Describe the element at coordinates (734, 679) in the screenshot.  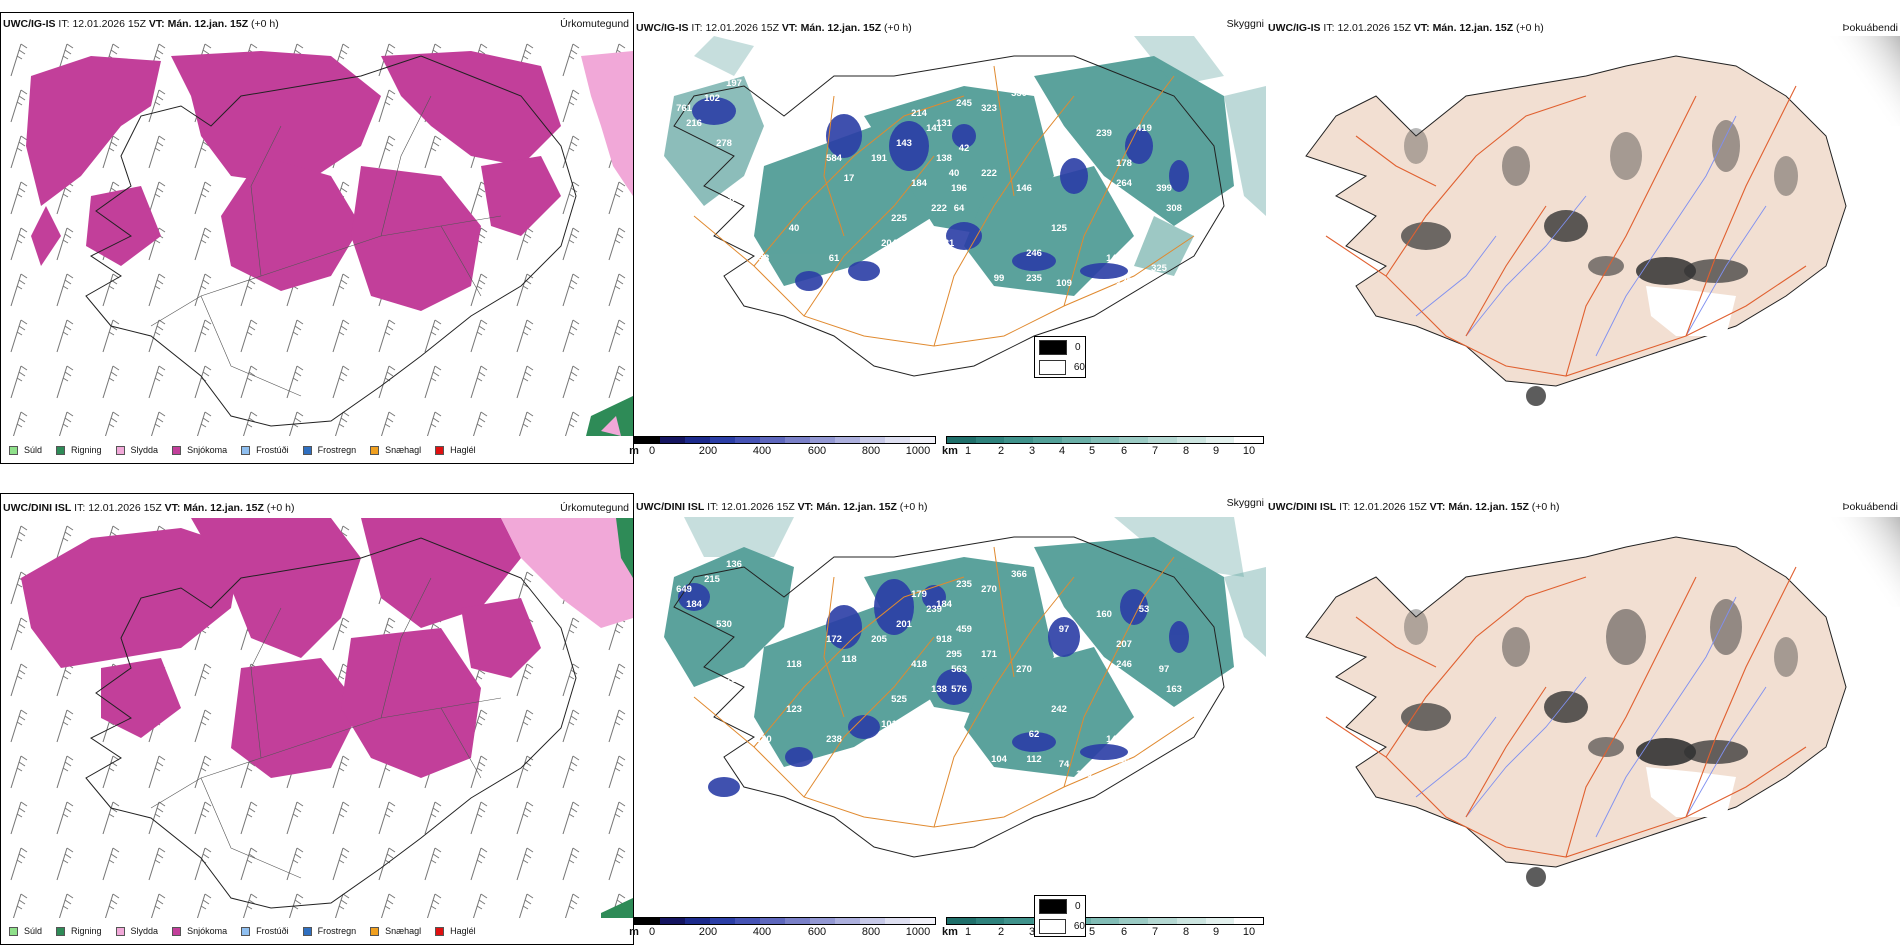
I see `visibility-label: 285` at that location.